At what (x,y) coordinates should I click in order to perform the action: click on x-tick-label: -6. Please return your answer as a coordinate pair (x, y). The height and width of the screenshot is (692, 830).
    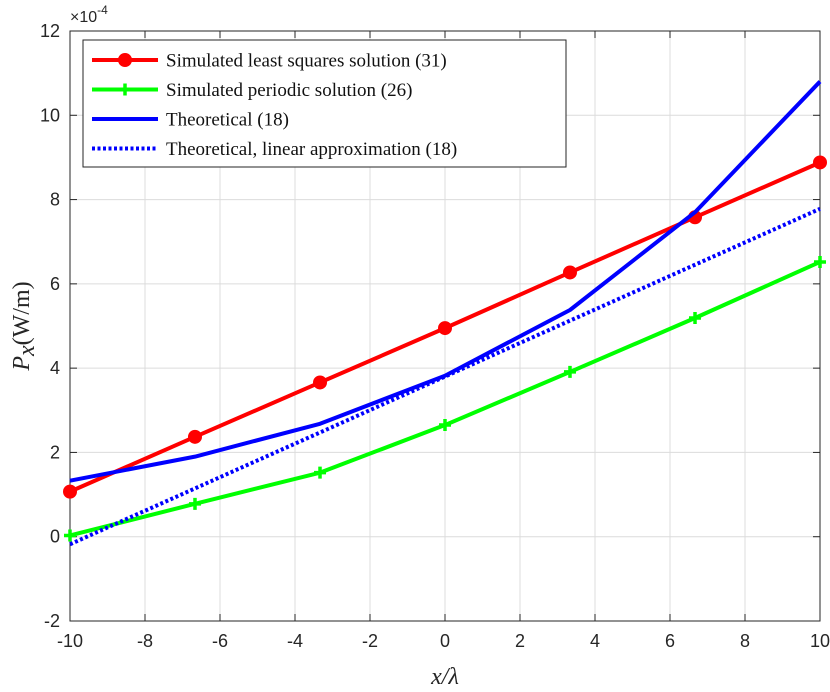
    Looking at the image, I should click on (220, 641).